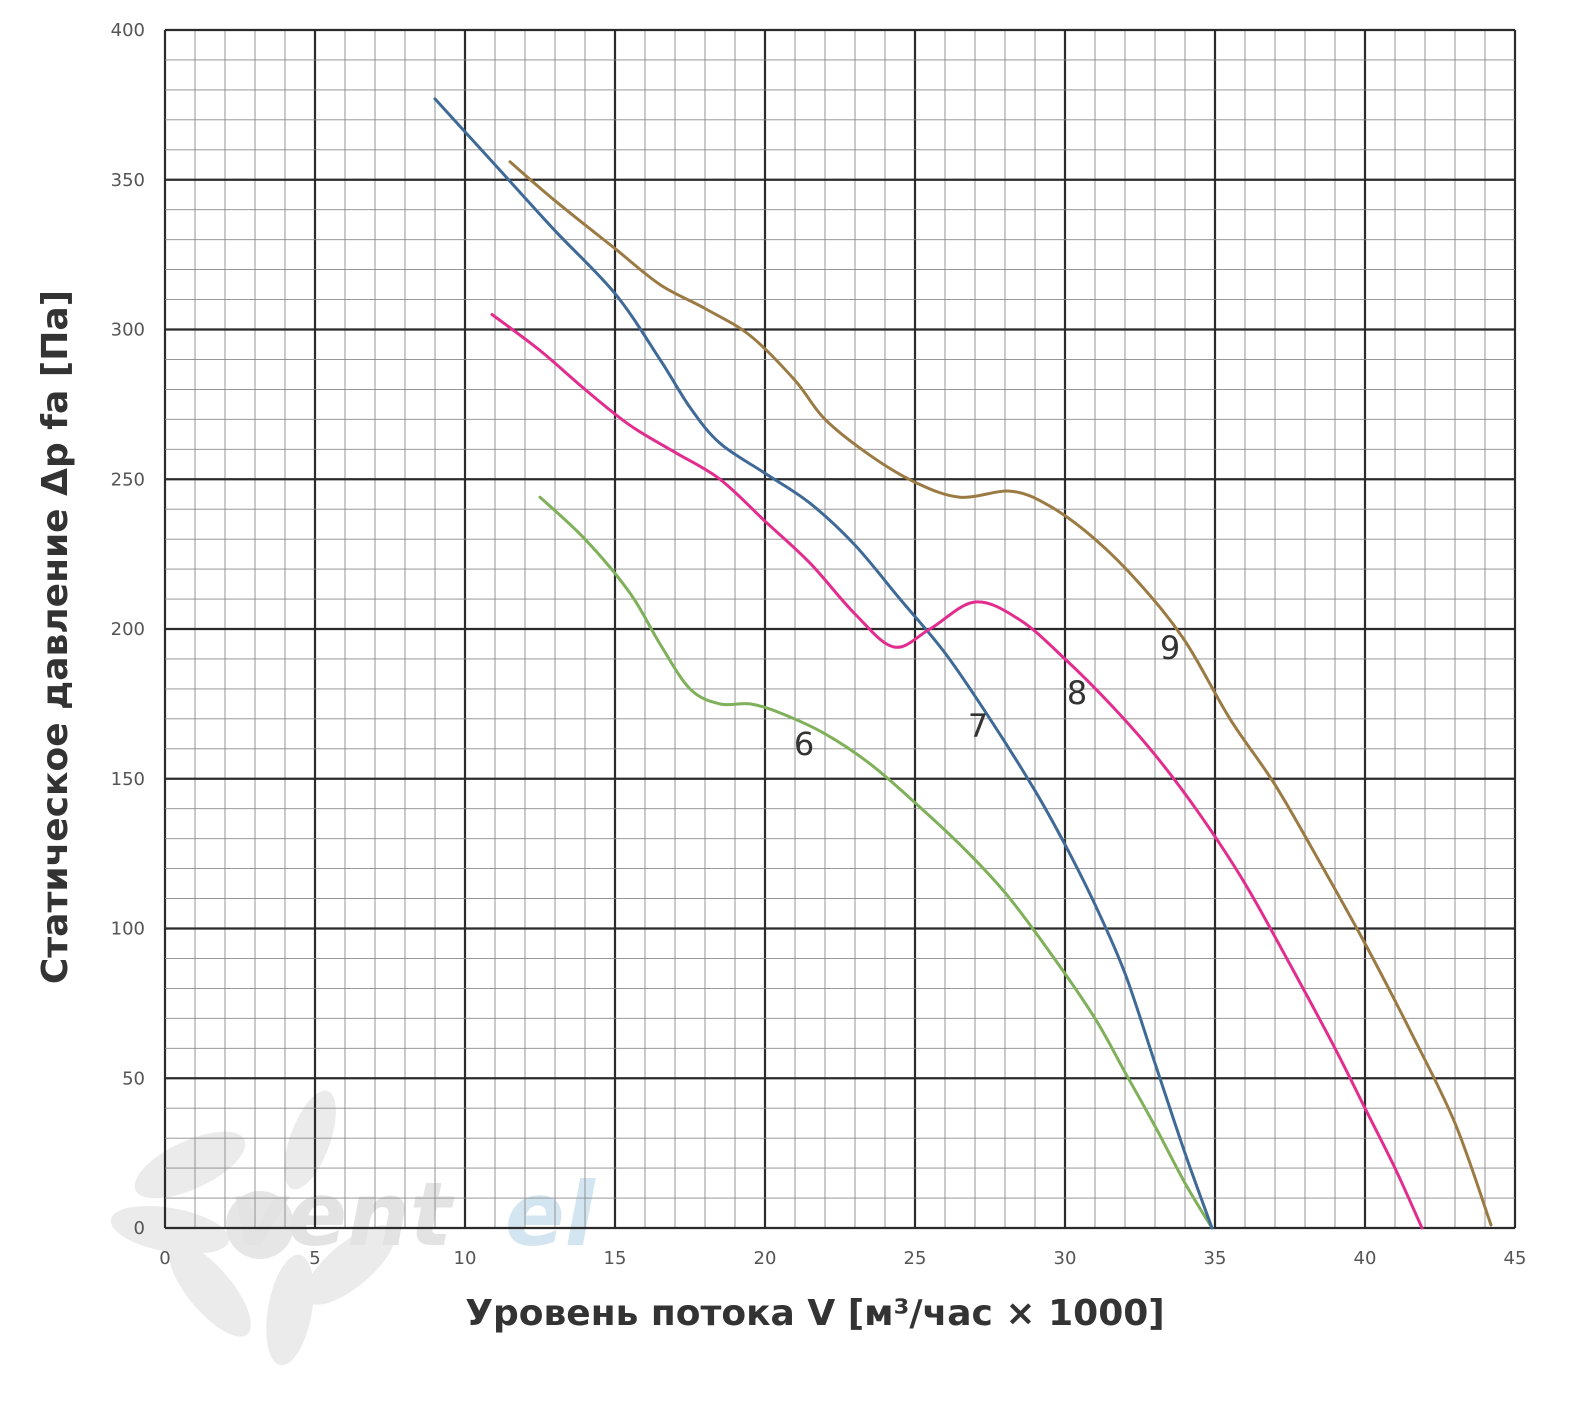  What do you see at coordinates (915, 1258) in the screenshot?
I see `x-tick-label: 25` at bounding box center [915, 1258].